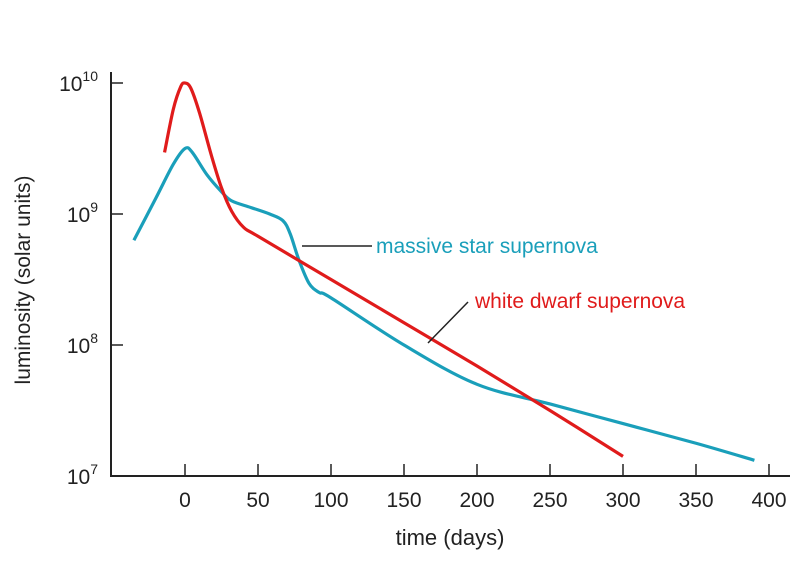  What do you see at coordinates (487, 246) in the screenshot?
I see `massive-star-label: massive star supernova` at bounding box center [487, 246].